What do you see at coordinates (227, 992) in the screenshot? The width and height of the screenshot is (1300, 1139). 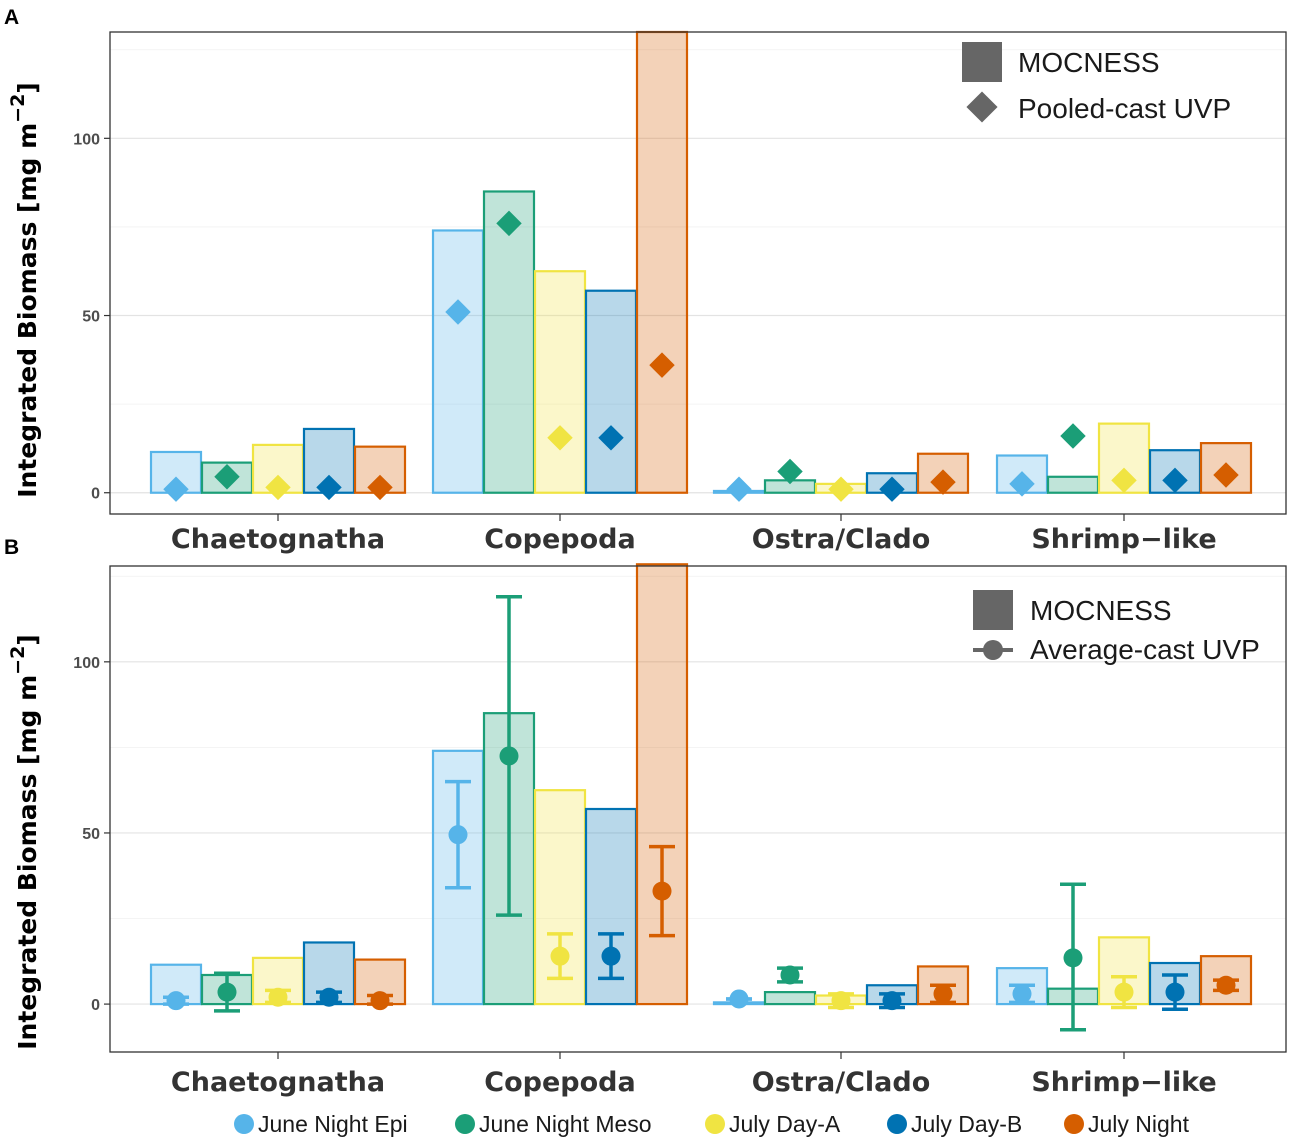 I see `uvp-point-june-night-meso-chaetognatha` at bounding box center [227, 992].